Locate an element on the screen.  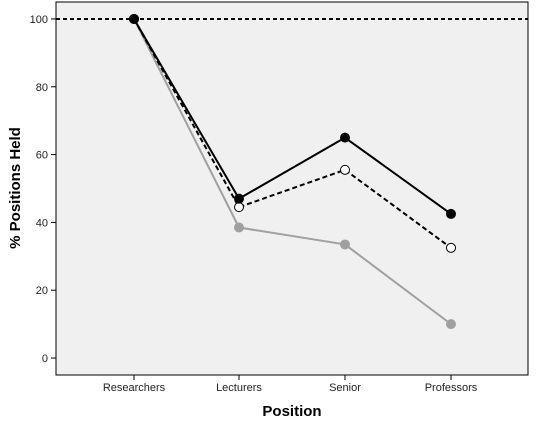
x-axis: Researchers Lecturers Senior Professors is located at coordinates (290, 384).